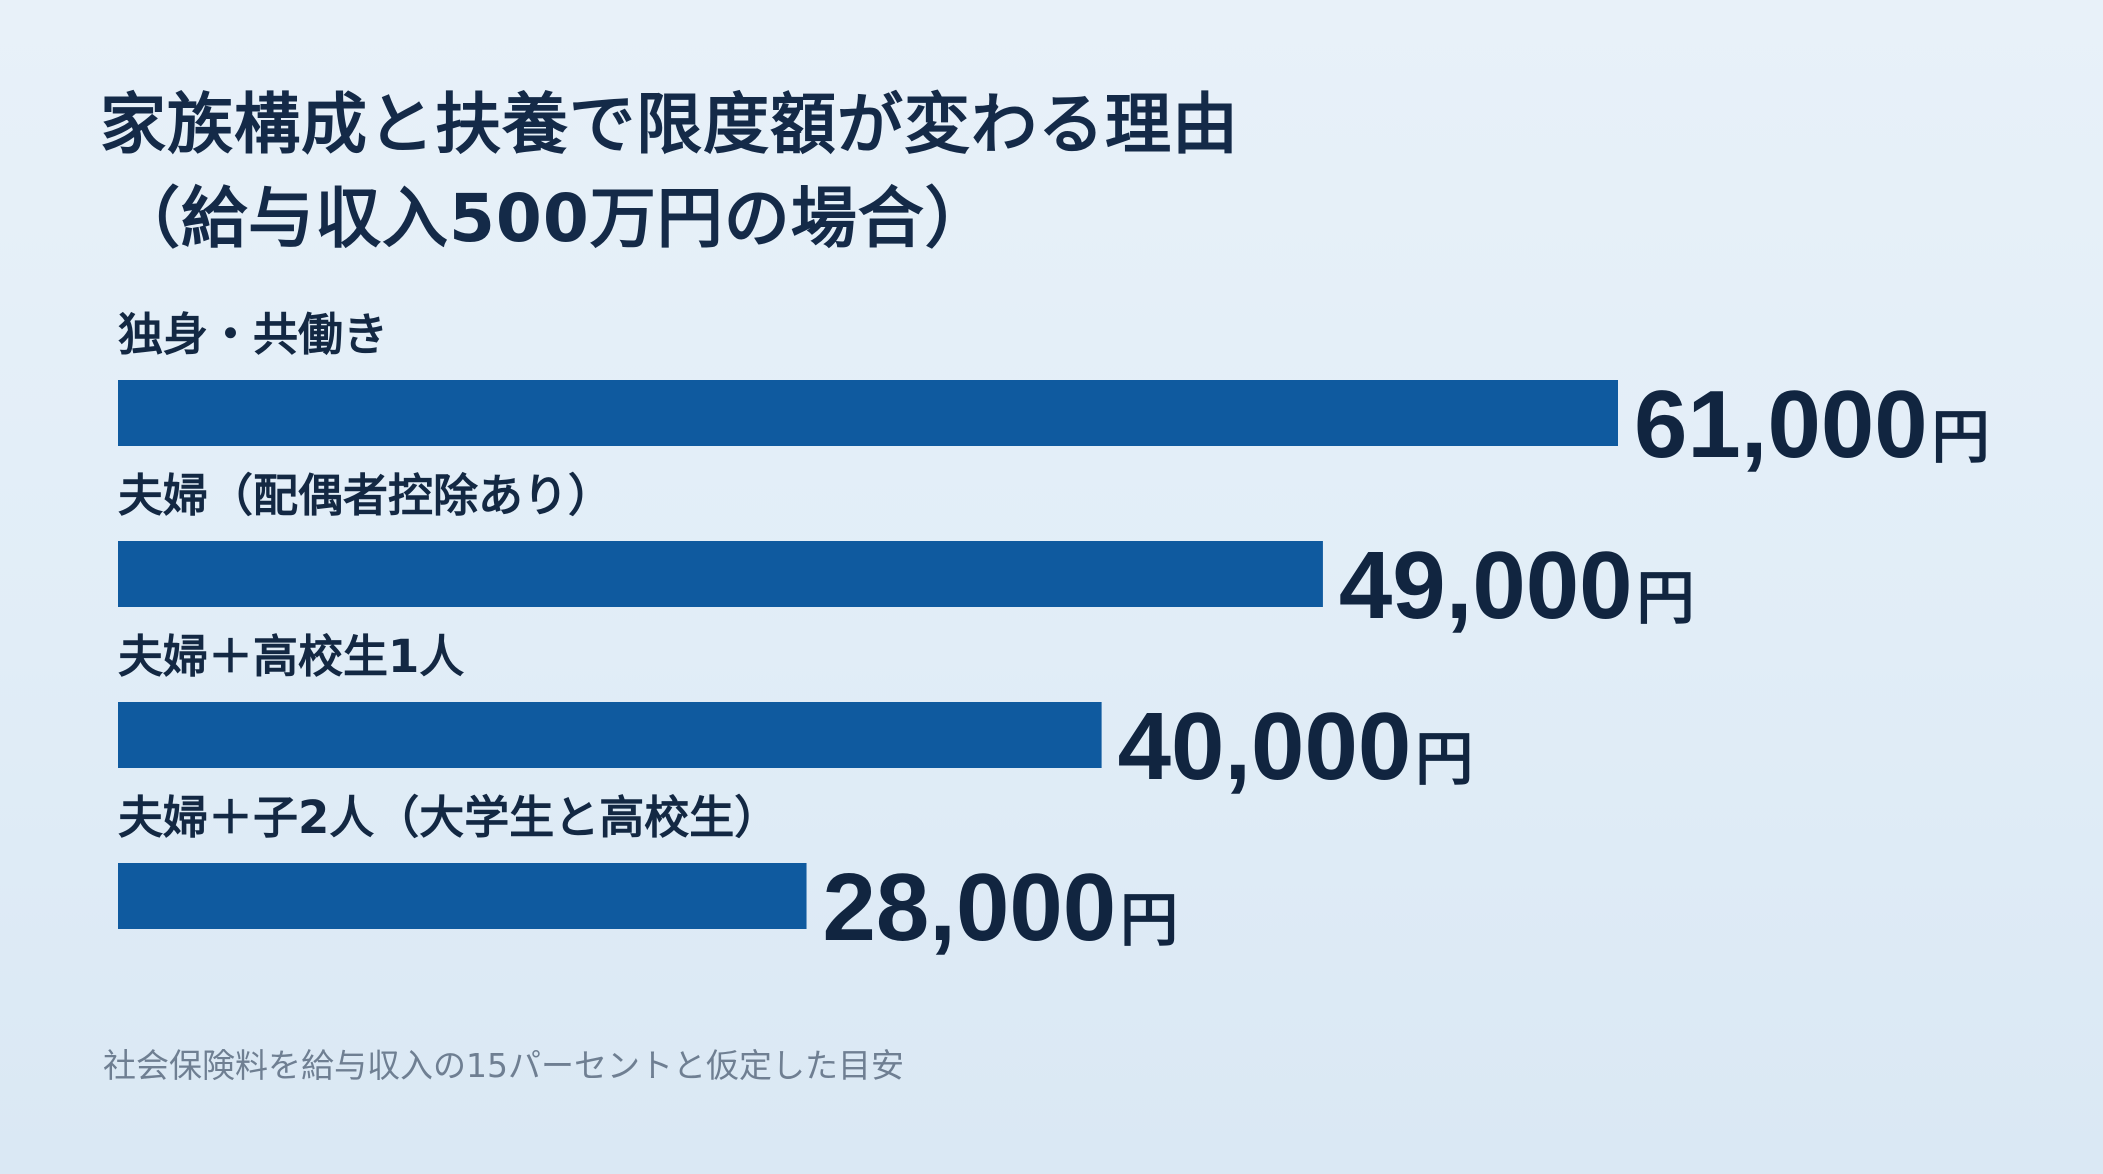 The height and width of the screenshot is (1174, 2103). I want to click on data-label: 28,000円, so click(1001, 907).